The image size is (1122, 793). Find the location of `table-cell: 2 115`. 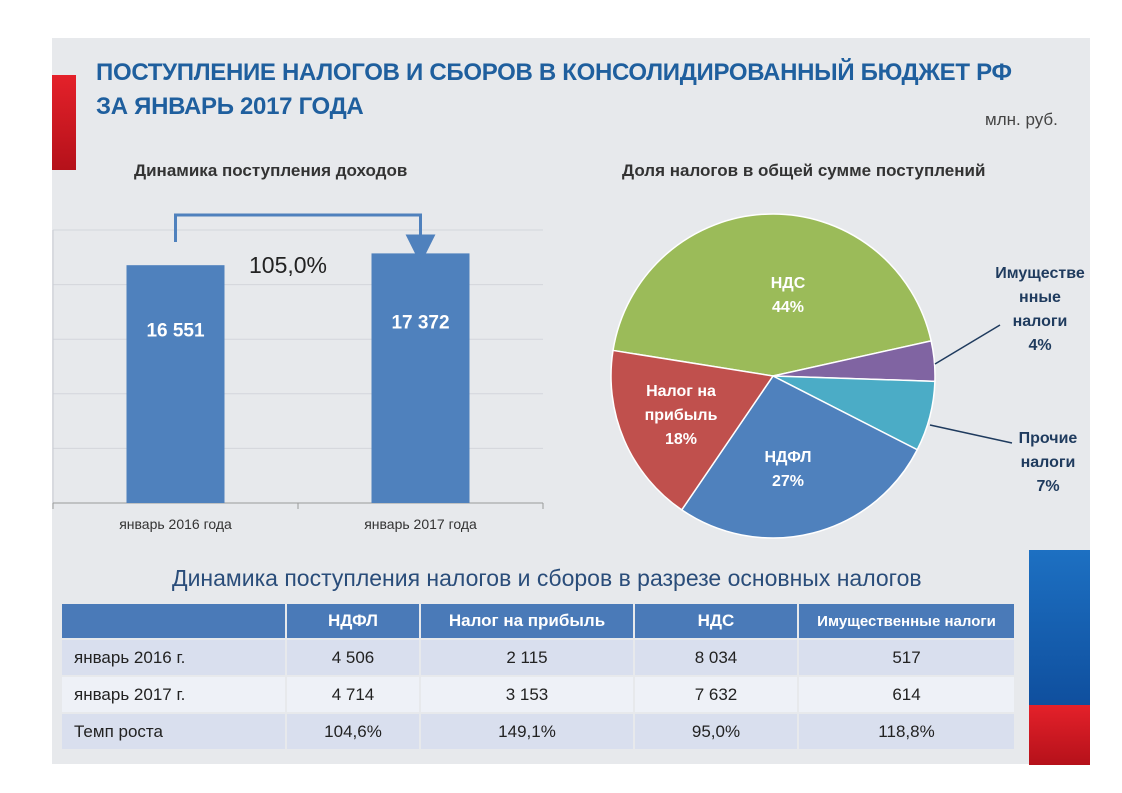

table-cell: 2 115 is located at coordinates (526, 657).